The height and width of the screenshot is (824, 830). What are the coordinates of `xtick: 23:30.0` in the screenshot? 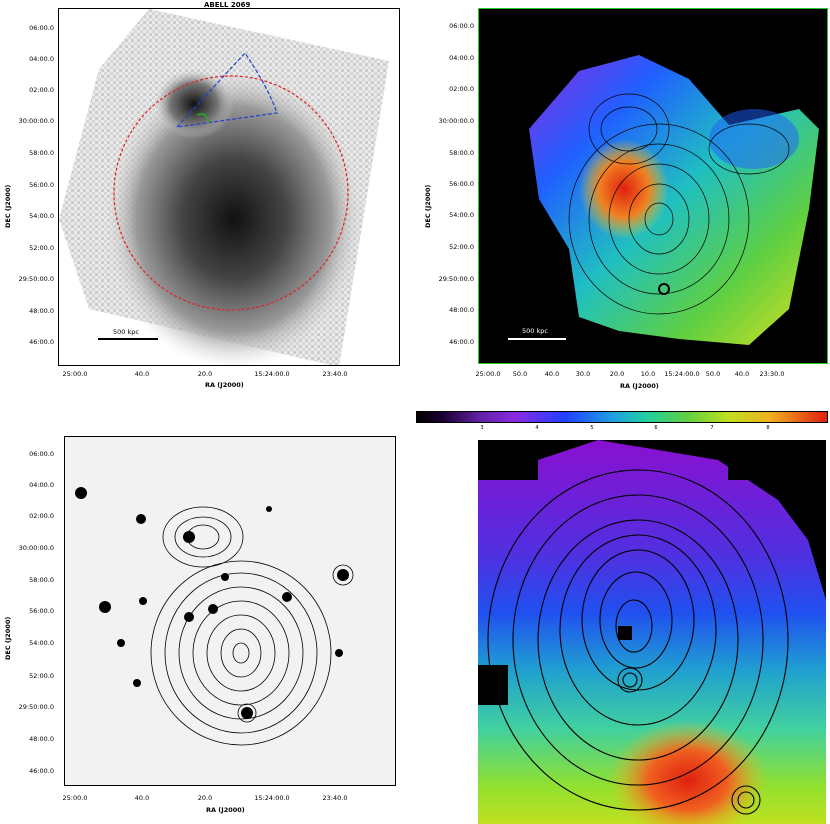 It's located at (772, 374).